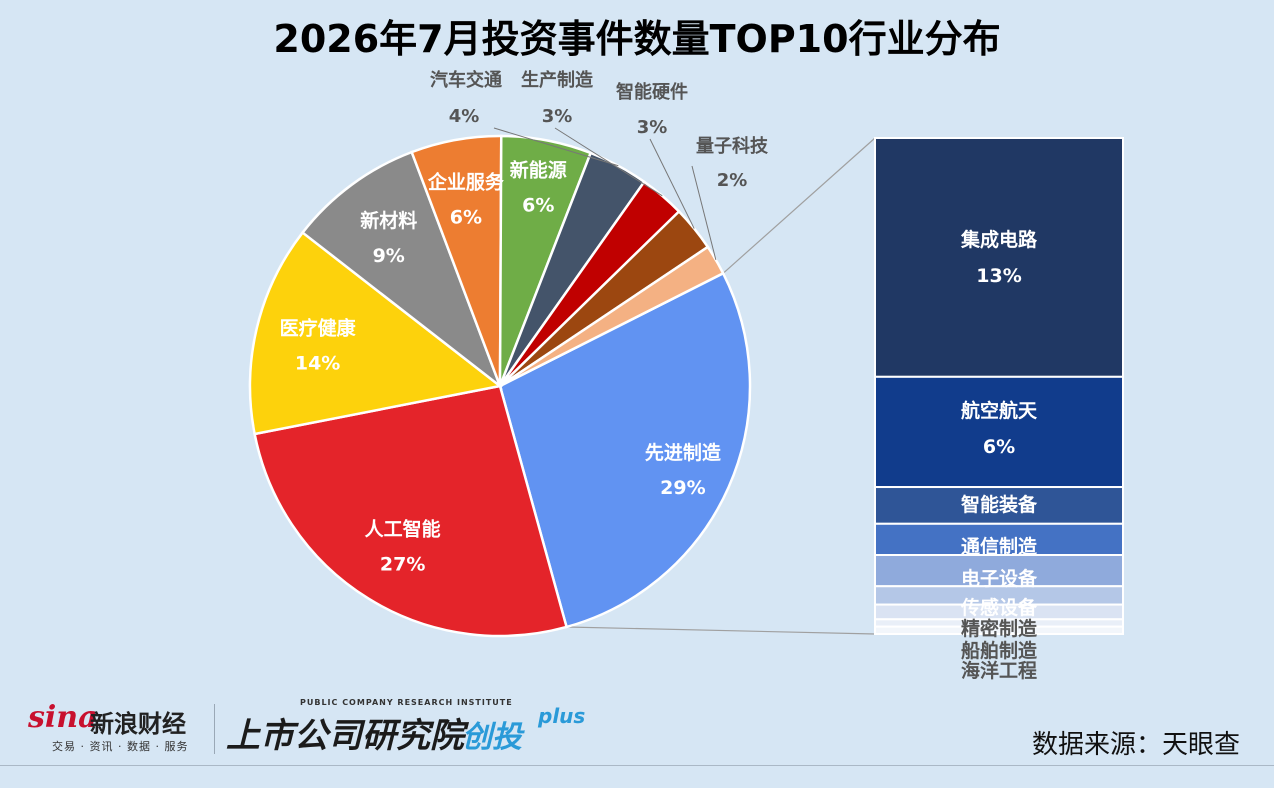  What do you see at coordinates (999, 607) in the screenshot?
I see `bar-label-6: 传感设备` at bounding box center [999, 607].